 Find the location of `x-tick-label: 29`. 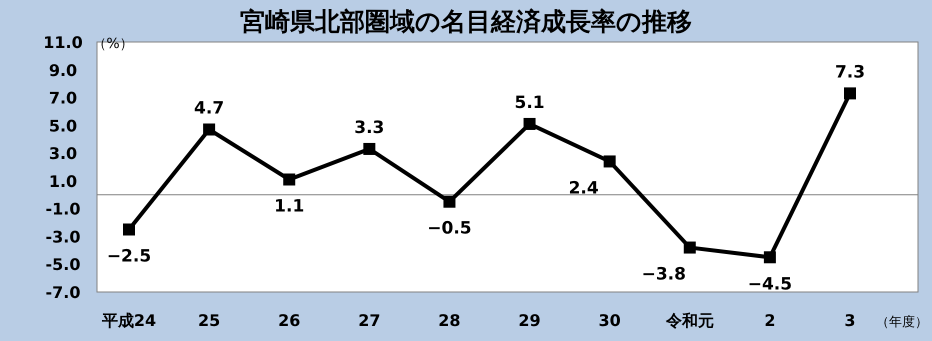

x-tick-label: 29 is located at coordinates (529, 320).